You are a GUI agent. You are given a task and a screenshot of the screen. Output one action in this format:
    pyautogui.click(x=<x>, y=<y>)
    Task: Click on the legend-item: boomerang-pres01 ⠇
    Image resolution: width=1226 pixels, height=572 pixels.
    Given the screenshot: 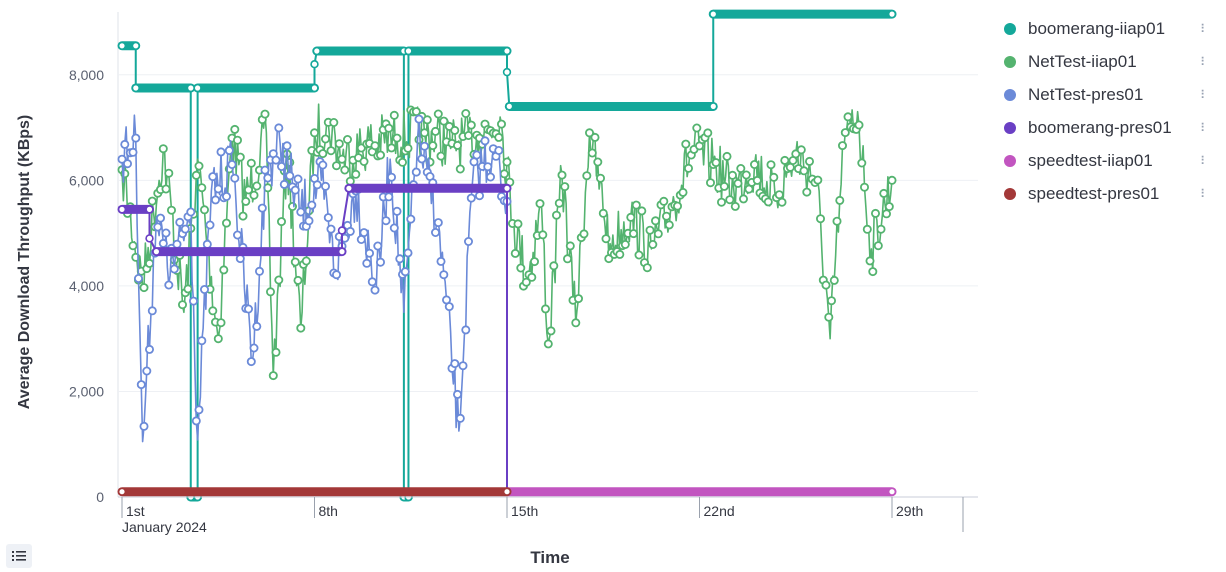 What is the action you would take?
    pyautogui.click(x=1112, y=127)
    